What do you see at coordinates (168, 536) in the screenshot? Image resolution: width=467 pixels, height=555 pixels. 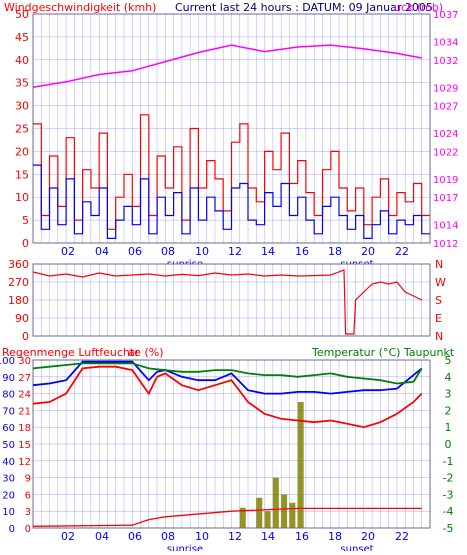 I see `climate-x-tick-label: 08` at bounding box center [168, 536].